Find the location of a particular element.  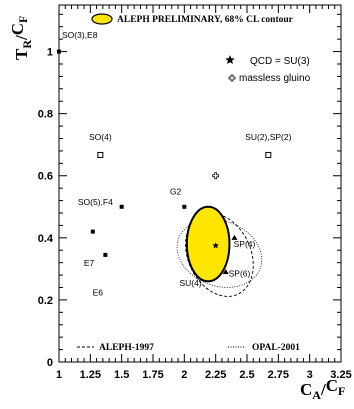

x-tick-label: 2.5 is located at coordinates (246, 375).